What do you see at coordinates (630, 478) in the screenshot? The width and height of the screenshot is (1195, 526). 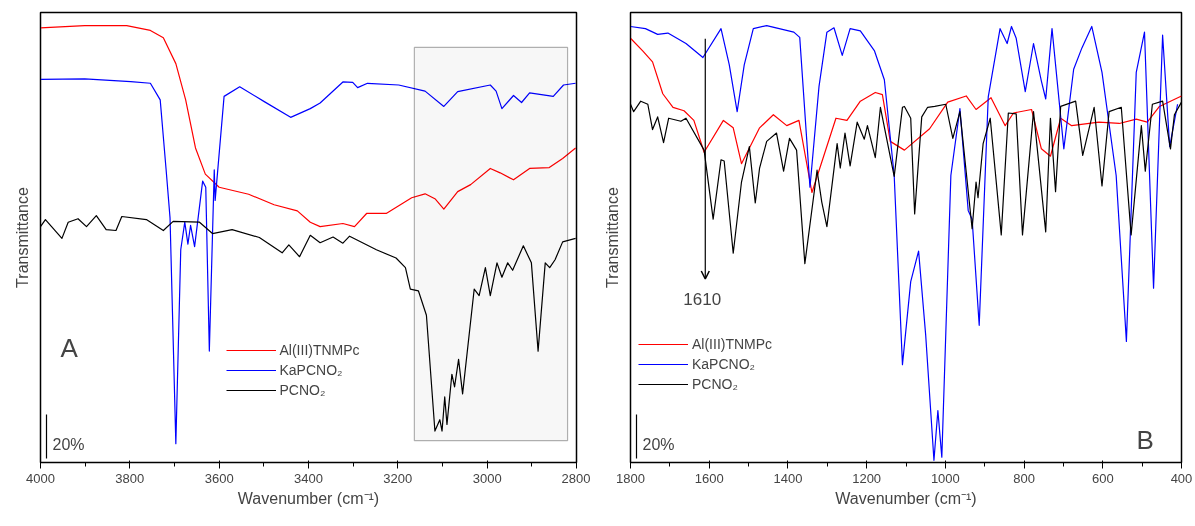 I see `x-tick-label: 1800` at bounding box center [630, 478].